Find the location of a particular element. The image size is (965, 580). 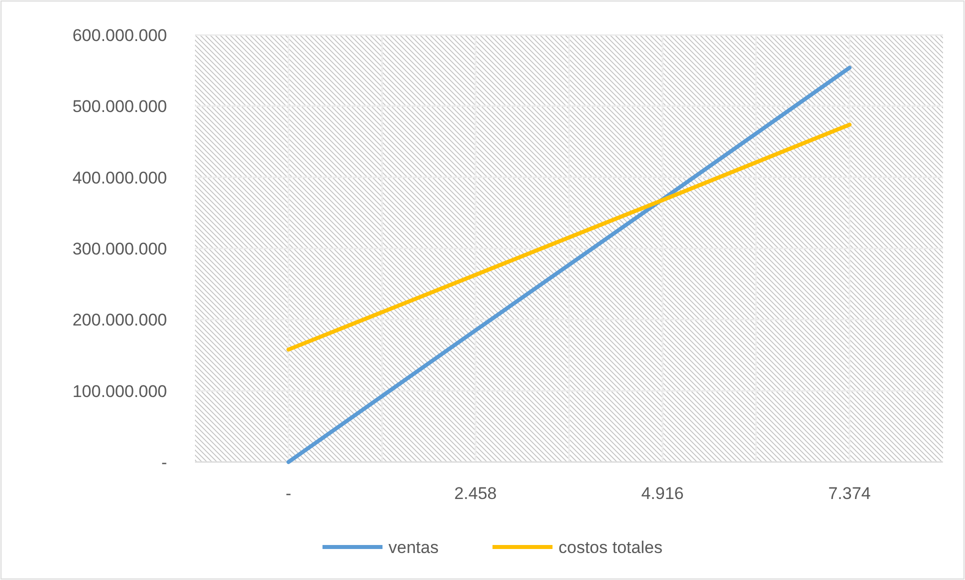

x-tick-label: - is located at coordinates (289, 493).